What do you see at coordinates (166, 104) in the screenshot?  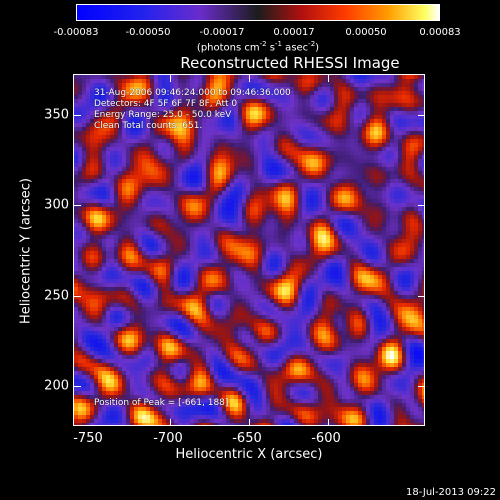 I see `overlay-detectors: Detectors: 4F 5F 6F 7F 8F, Att 0` at bounding box center [166, 104].